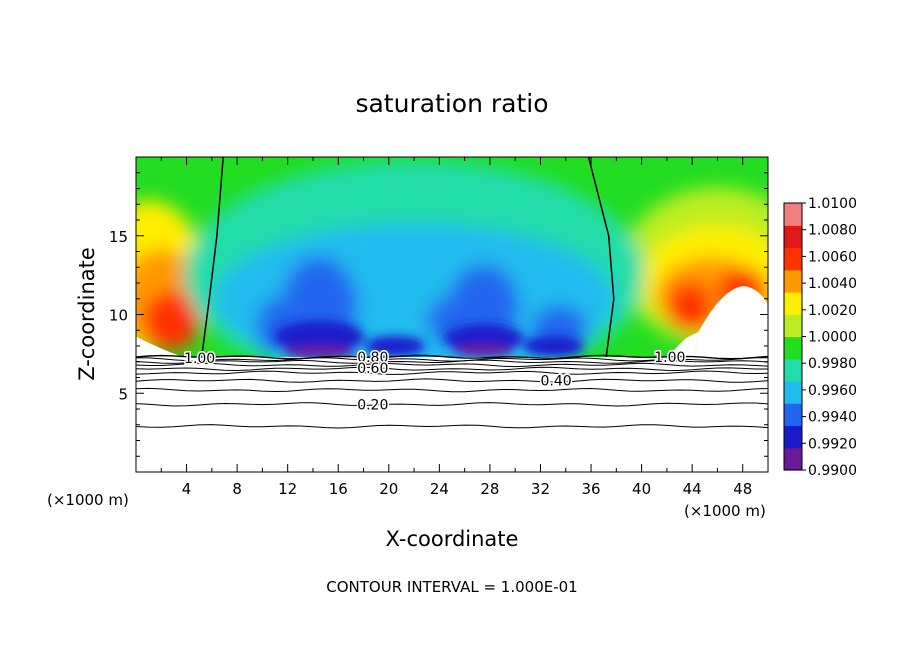  Describe the element at coordinates (237, 489) in the screenshot. I see `x-tick-label: 8` at that location.